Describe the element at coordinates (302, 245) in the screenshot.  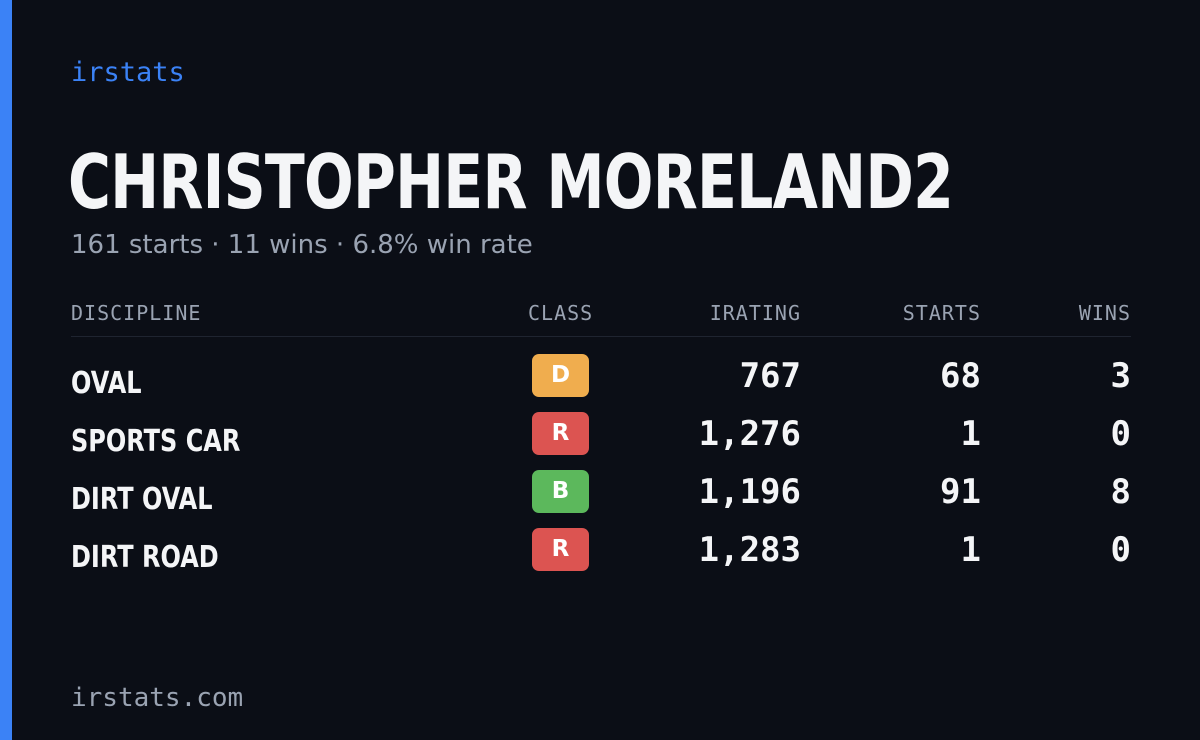
I see `player-summary: 161 starts · 11 wins · 6.8% win rate` at that location.